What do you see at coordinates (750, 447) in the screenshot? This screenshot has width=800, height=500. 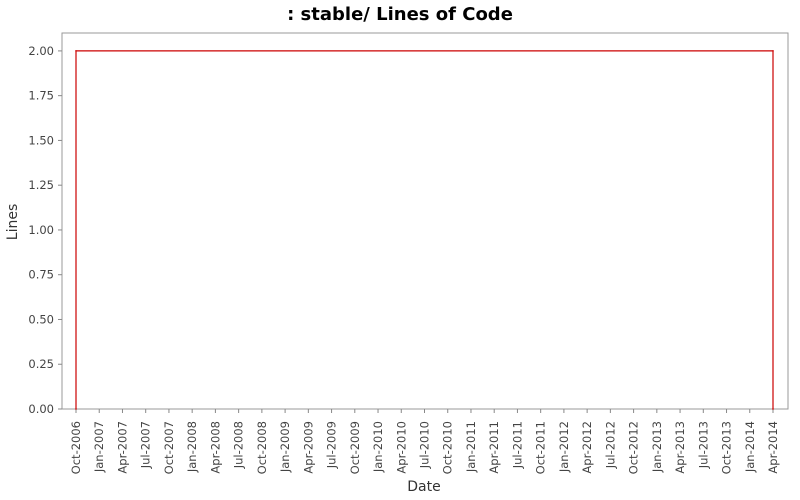 I see `x-tick-label: Jan-2014` at bounding box center [750, 447].